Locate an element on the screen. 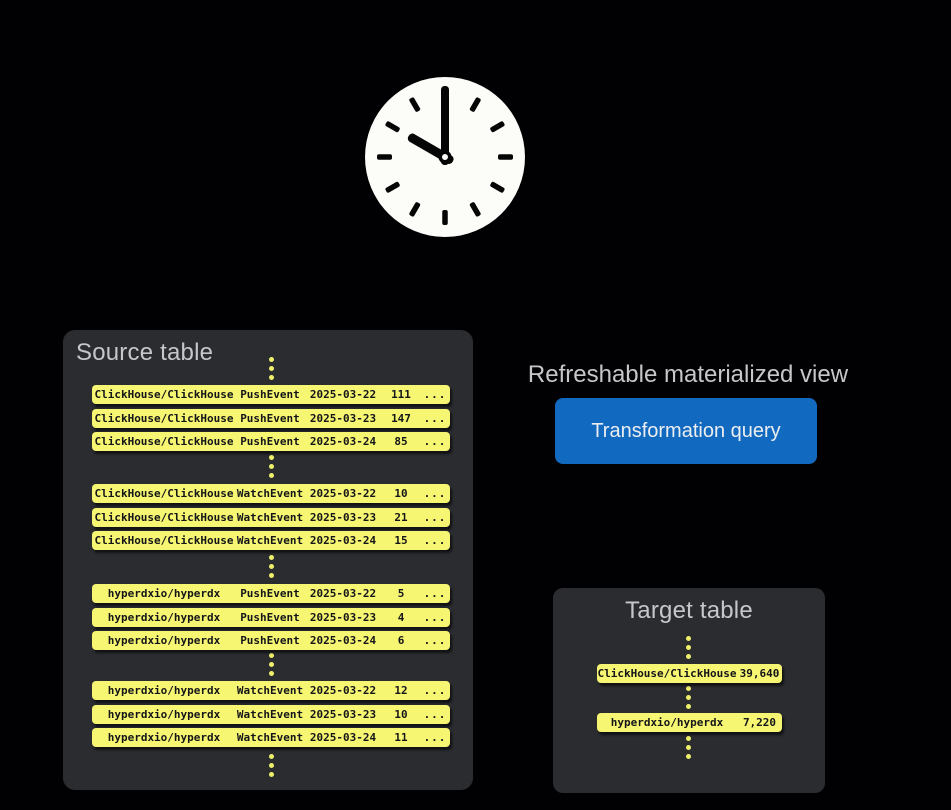 The height and width of the screenshot is (810, 951). clock-minute-hand is located at coordinates (445, 125).